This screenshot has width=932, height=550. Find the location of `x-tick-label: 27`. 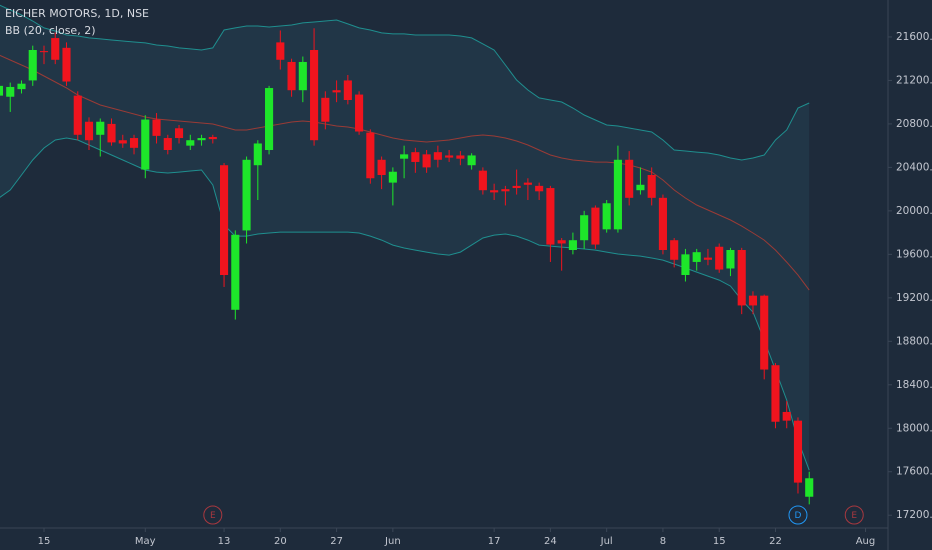

x-tick-label: 27 is located at coordinates (336, 541).